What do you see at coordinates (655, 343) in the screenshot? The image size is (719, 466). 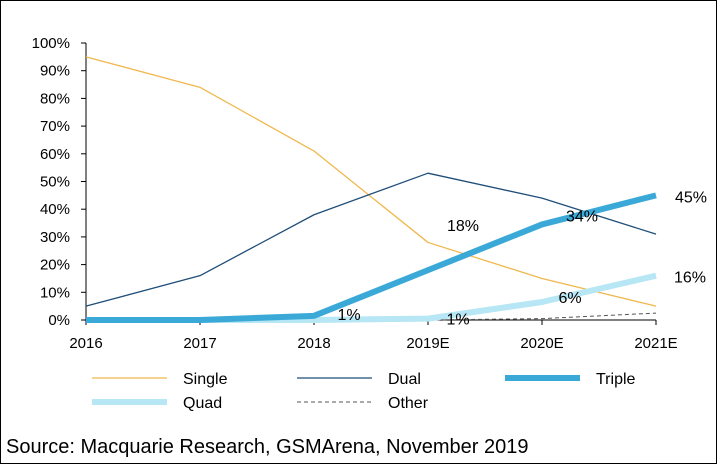 I see `x-tick-label: 2021E` at bounding box center [655, 343].